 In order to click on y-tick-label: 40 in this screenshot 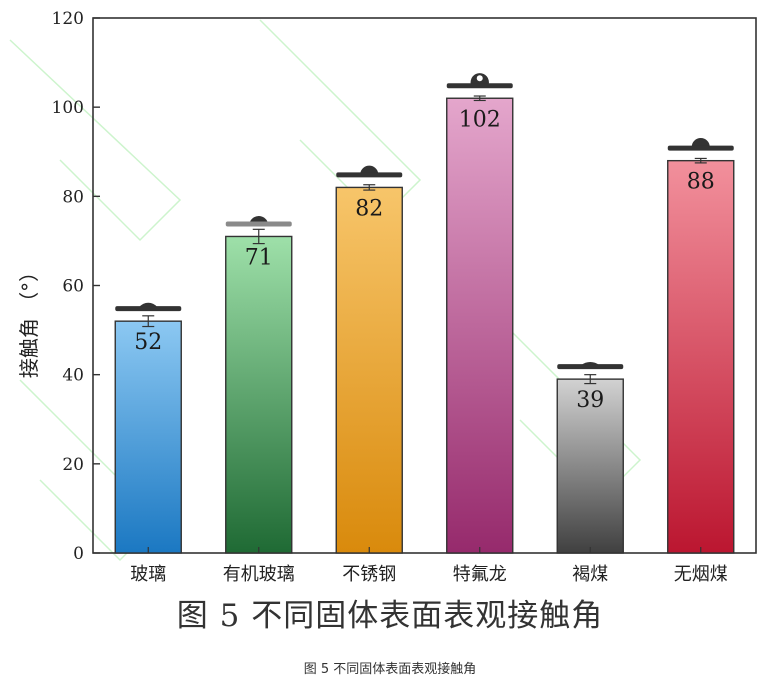, I will do `click(73, 376)`.